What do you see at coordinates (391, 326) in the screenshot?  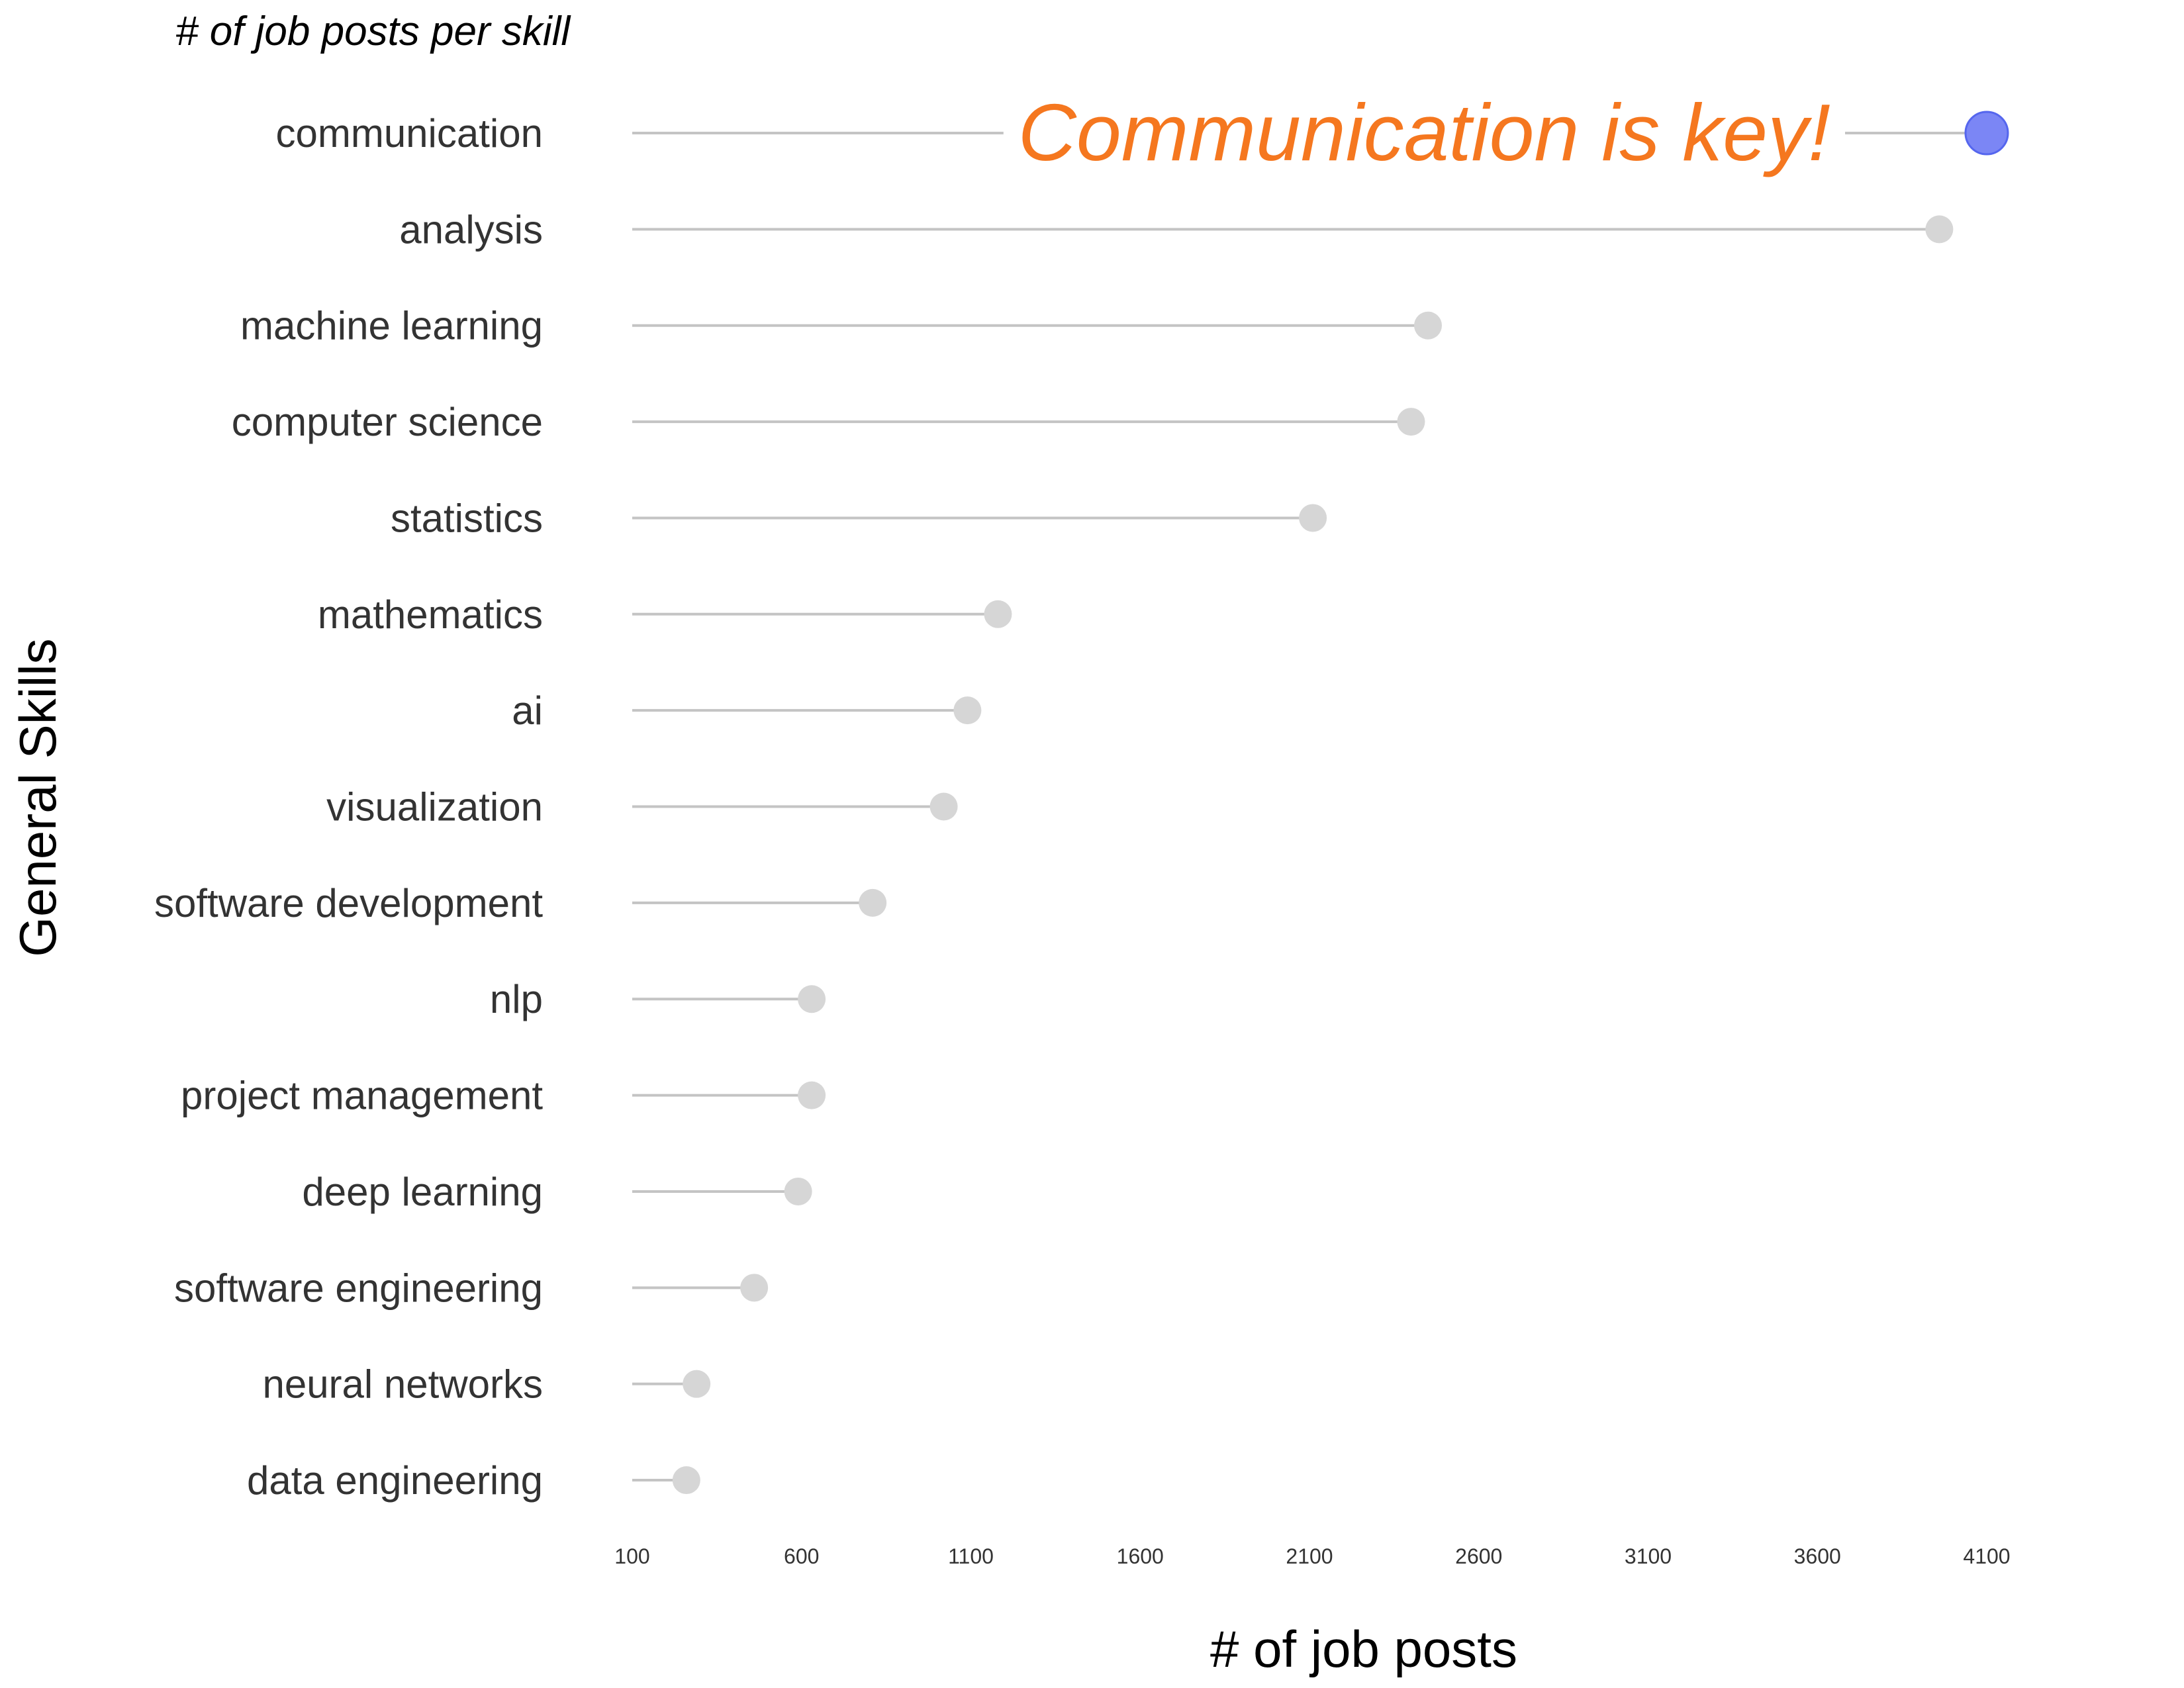 I see `category-label: machine learning` at bounding box center [391, 326].